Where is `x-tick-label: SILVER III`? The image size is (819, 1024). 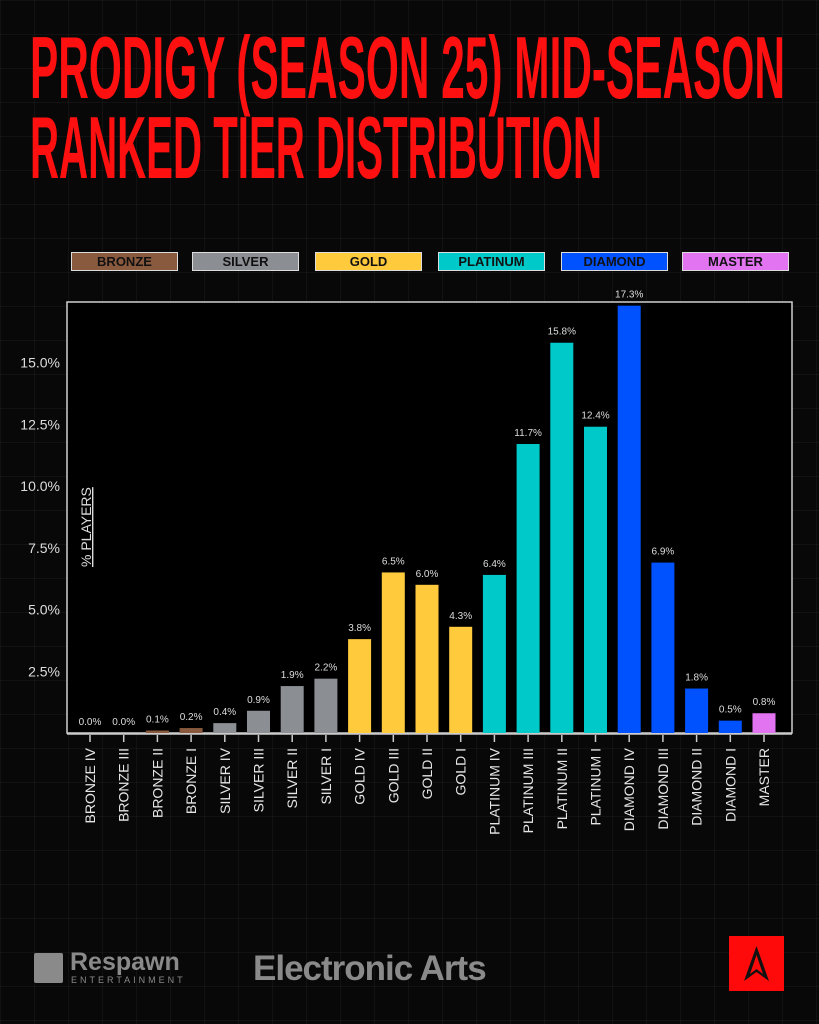 x-tick-label: SILVER III is located at coordinates (259, 780).